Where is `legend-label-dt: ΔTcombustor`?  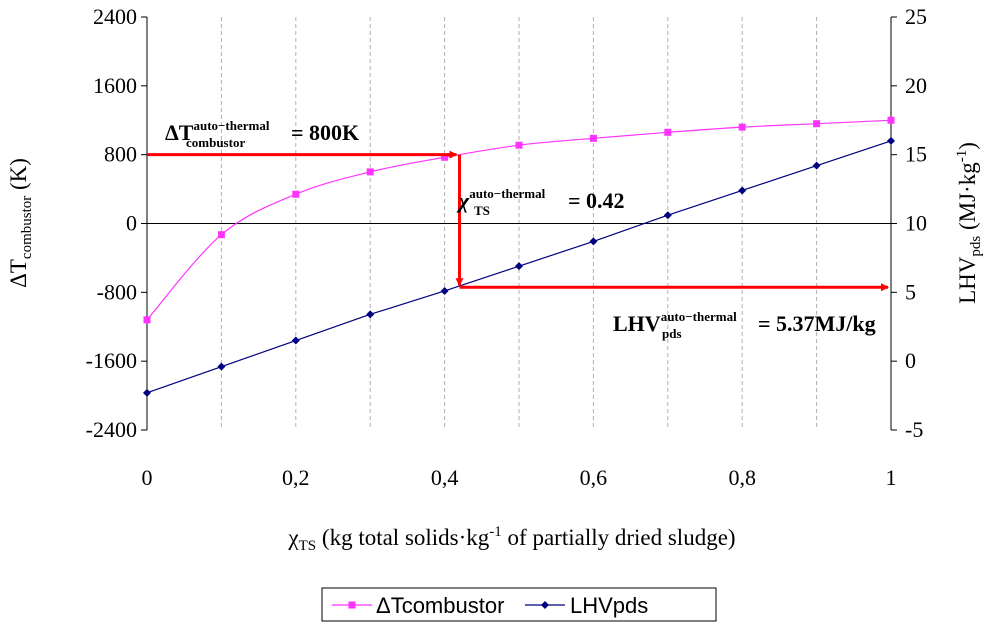
legend-label-dt: ΔTcombustor is located at coordinates (440, 605).